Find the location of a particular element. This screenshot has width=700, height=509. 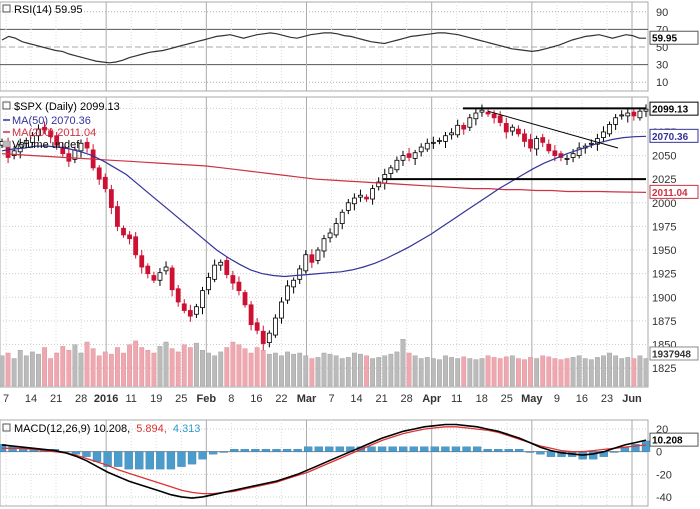

rsi-line is located at coordinates (323, 48).